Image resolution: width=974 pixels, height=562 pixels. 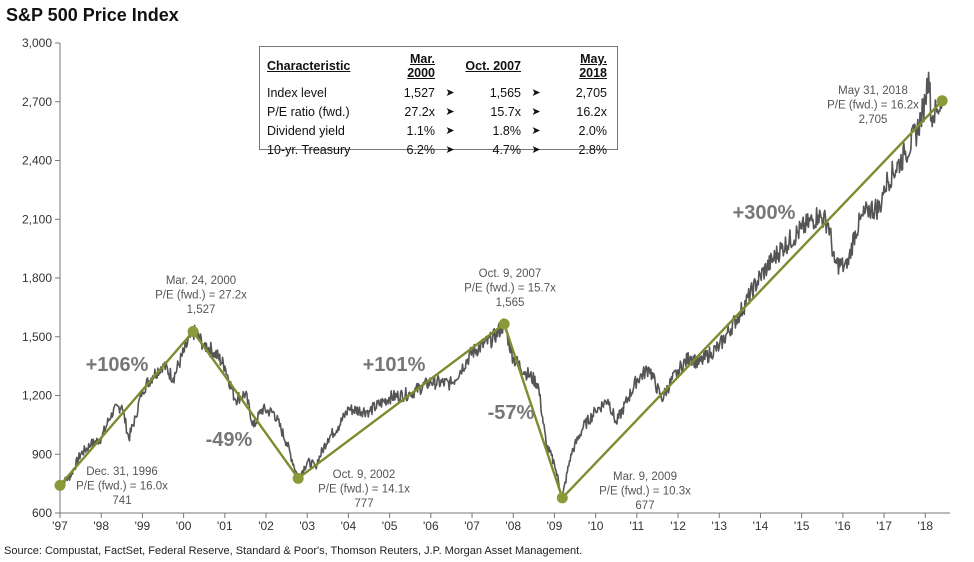 I want to click on x-tick-label: '02, so click(x=266, y=526).